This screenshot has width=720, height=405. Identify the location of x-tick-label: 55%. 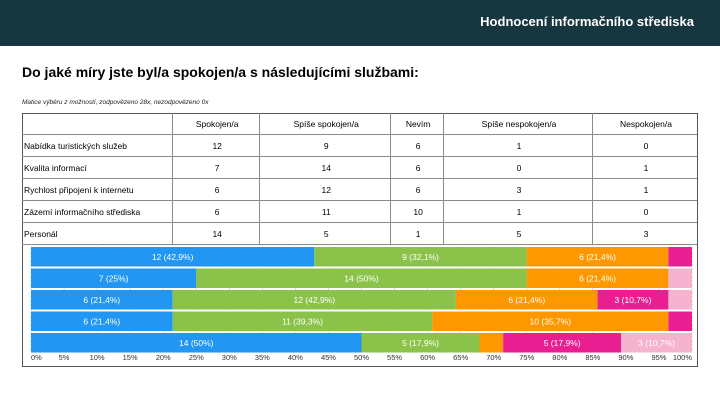
(394, 357).